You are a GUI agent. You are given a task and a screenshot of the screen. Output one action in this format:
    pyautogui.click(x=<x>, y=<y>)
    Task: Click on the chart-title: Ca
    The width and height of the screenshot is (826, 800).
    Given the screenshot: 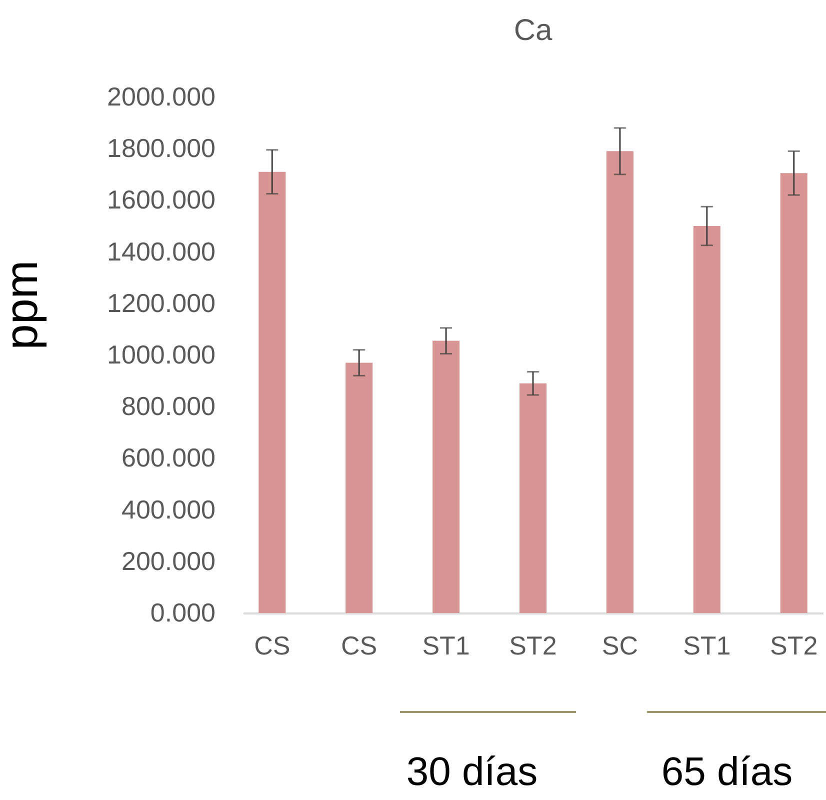 What is the action you would take?
    pyautogui.click(x=533, y=30)
    